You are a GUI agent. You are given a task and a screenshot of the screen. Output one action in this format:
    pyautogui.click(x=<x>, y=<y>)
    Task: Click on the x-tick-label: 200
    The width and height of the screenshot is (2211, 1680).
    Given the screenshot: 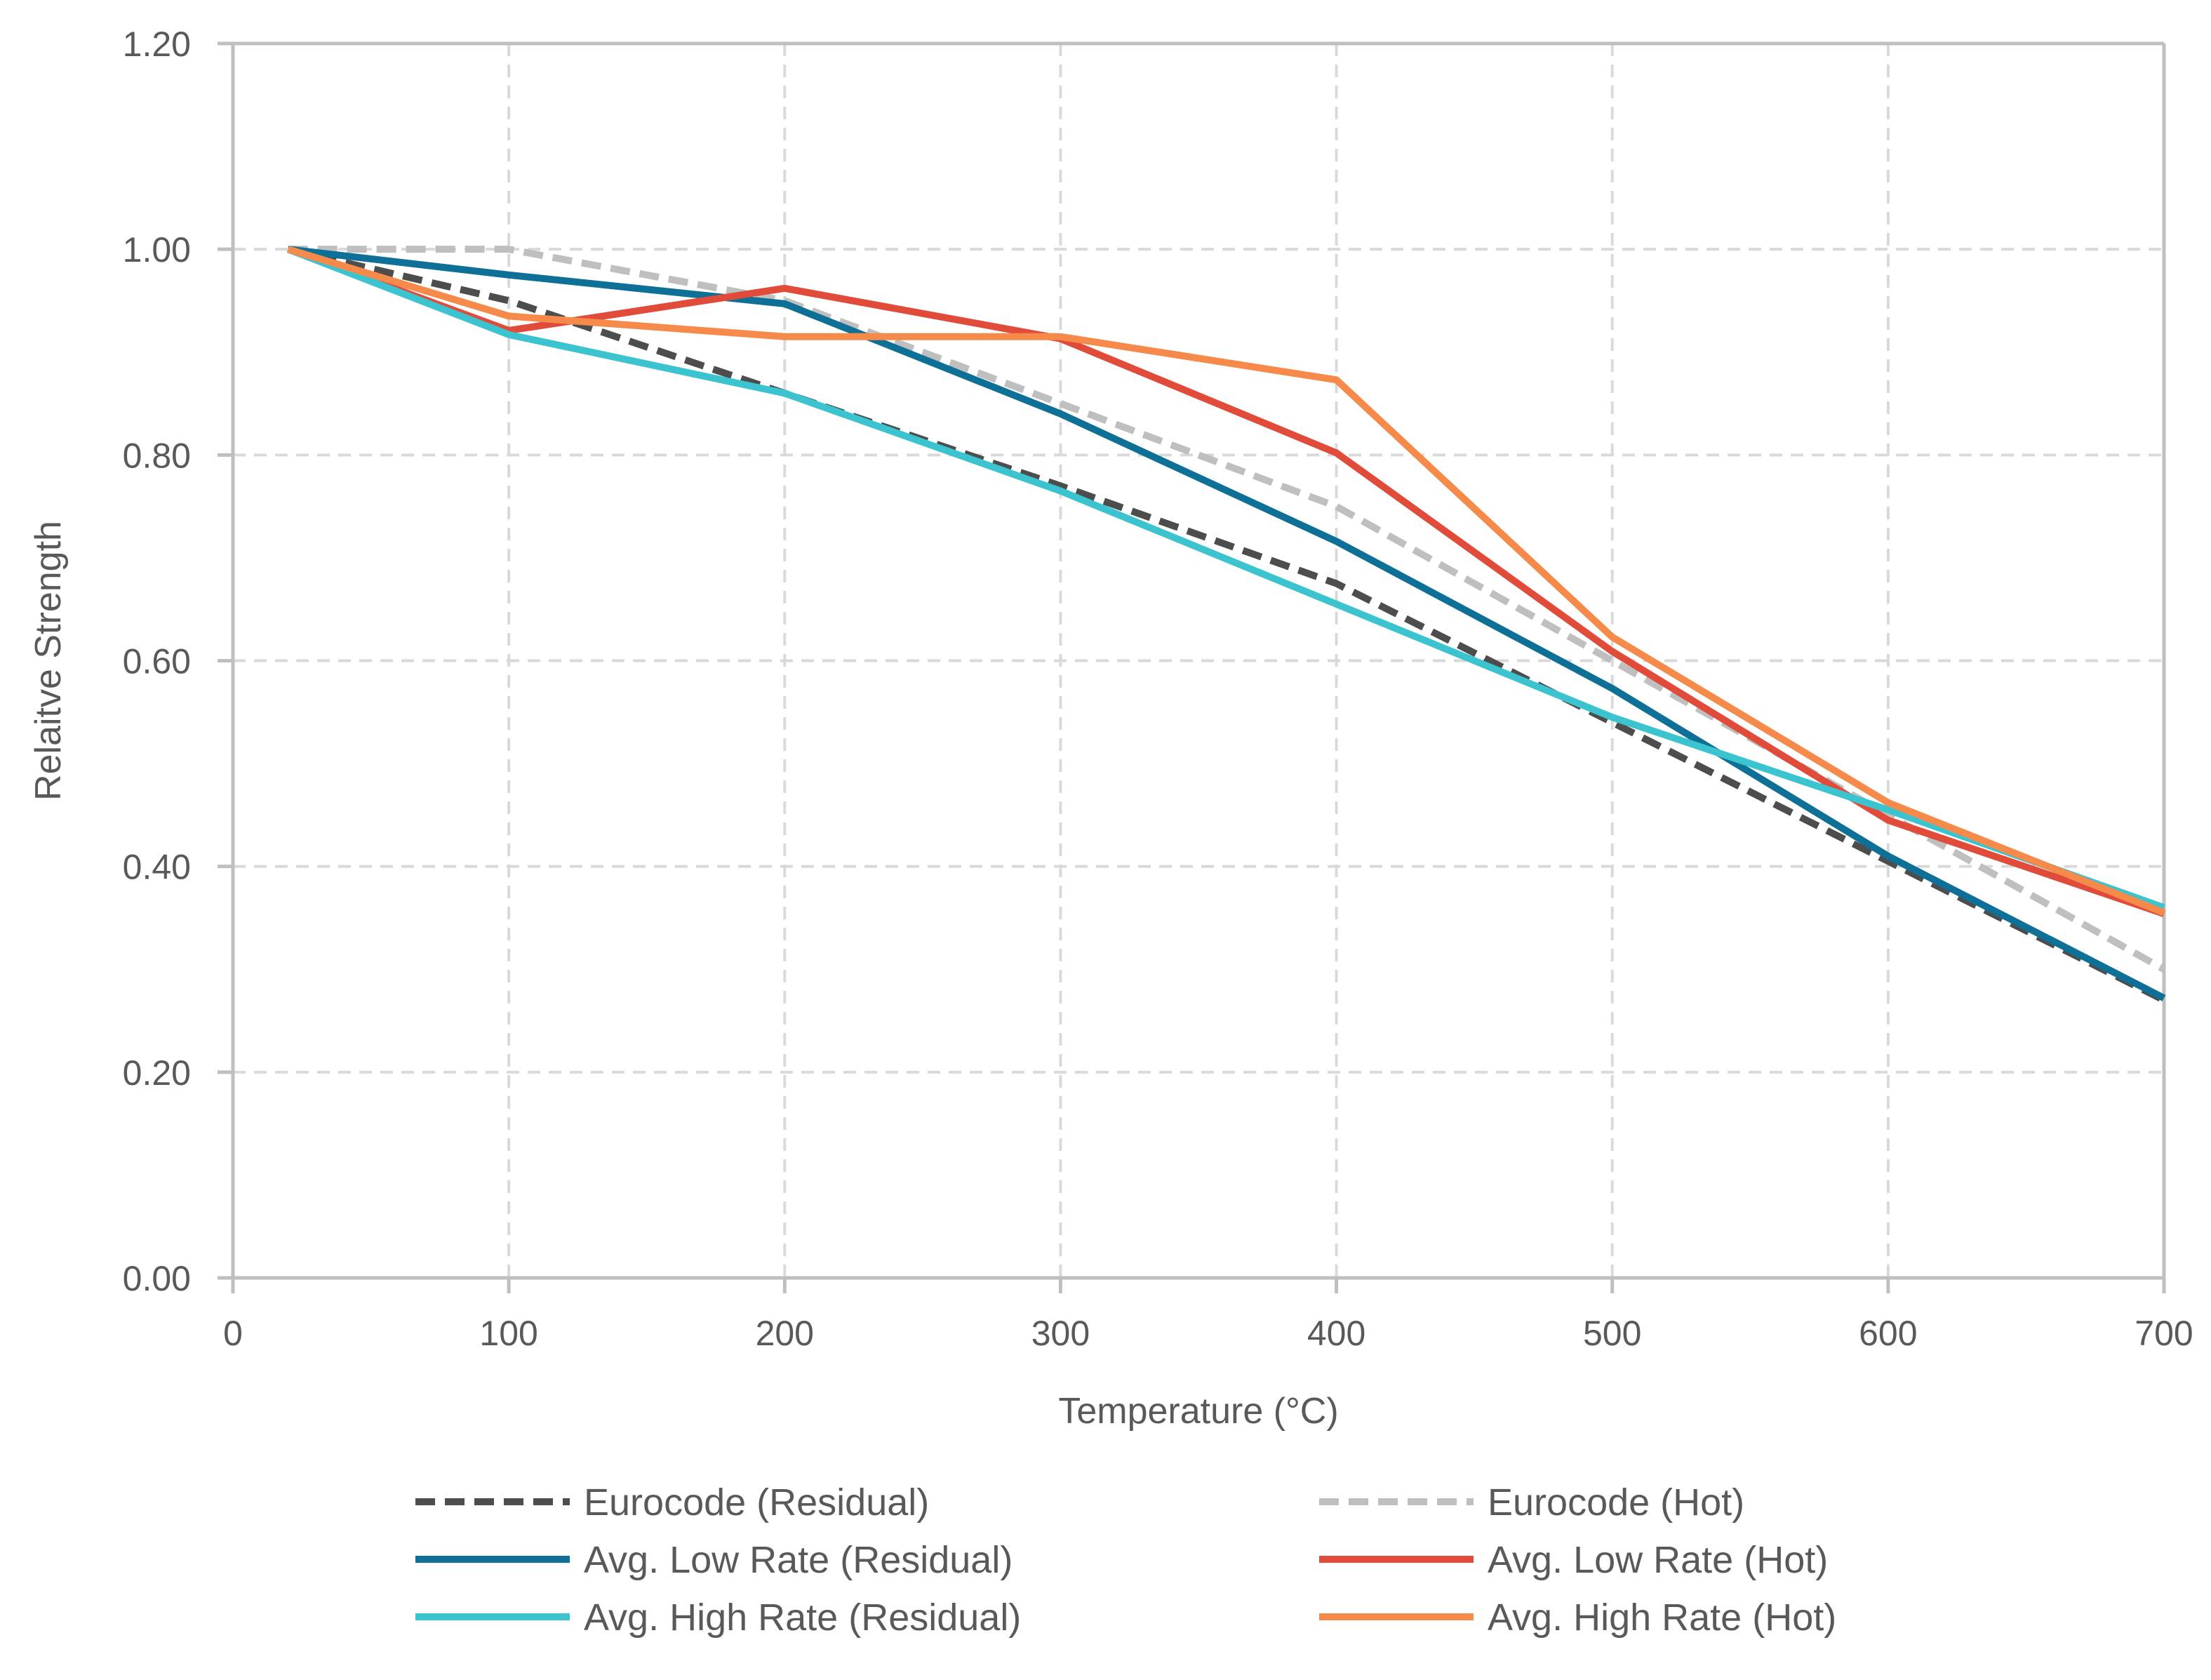 What is the action you would take?
    pyautogui.click(x=785, y=1333)
    